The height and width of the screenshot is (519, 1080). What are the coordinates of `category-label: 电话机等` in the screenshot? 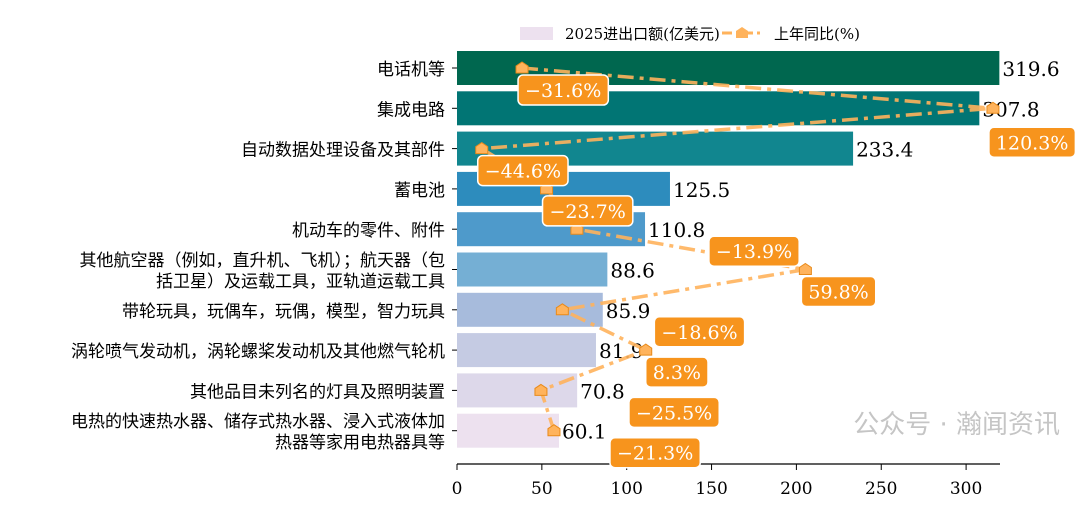 It's located at (411, 70).